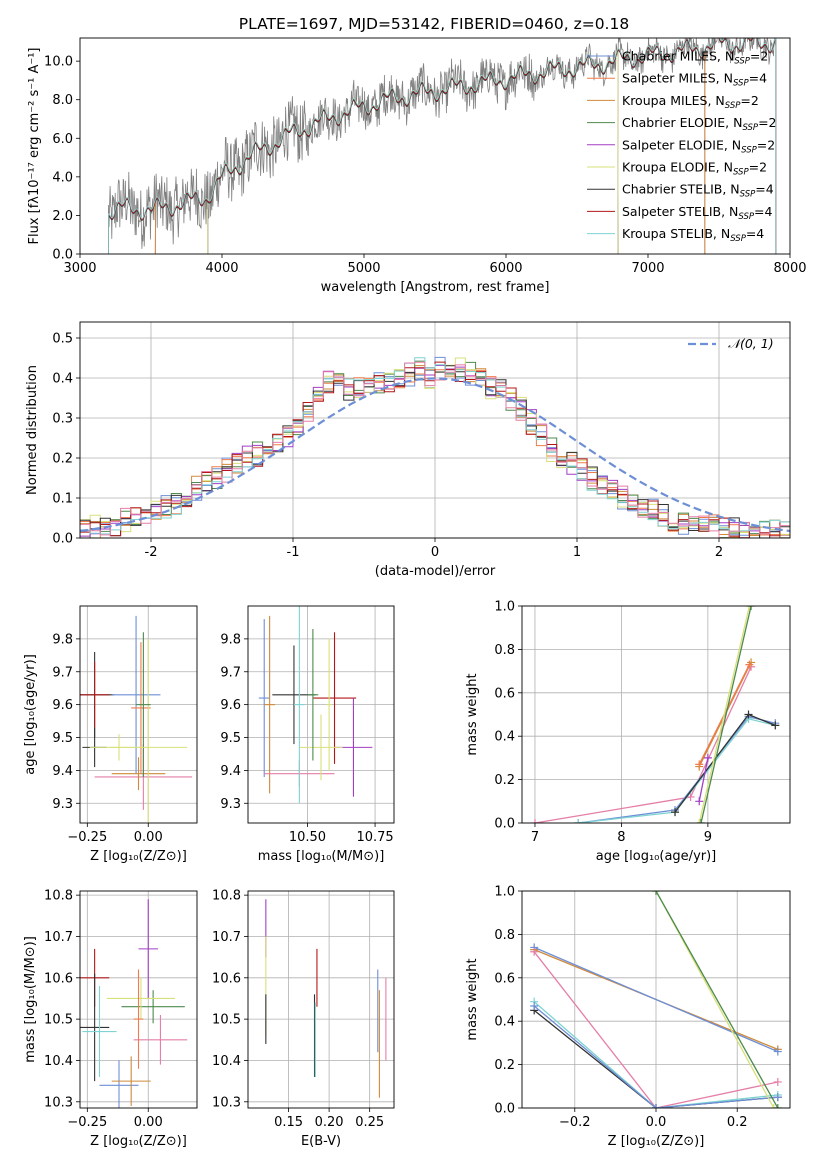 This screenshot has width=819, height=1170. Describe the element at coordinates (504, 978) in the screenshot. I see `tick-label-y: 0.6` at that location.